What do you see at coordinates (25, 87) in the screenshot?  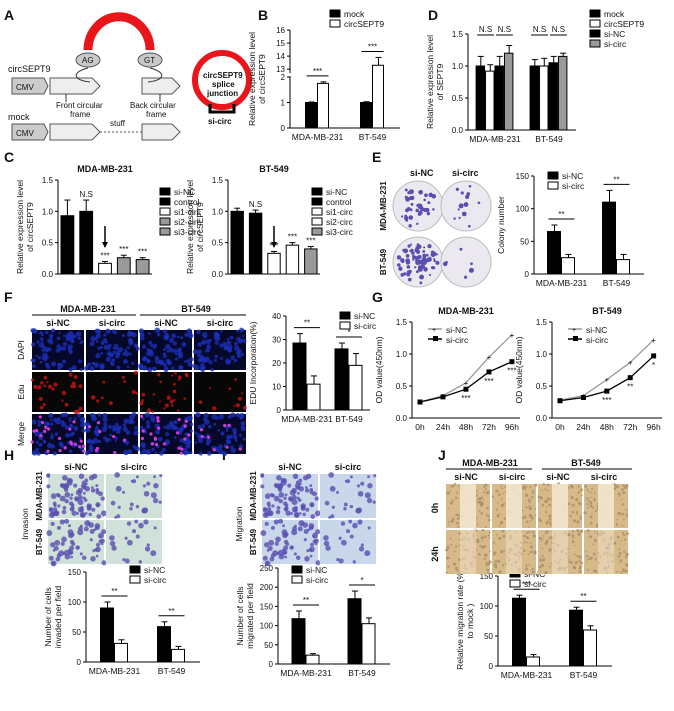 I see `cmv-label-1: CMV` at bounding box center [25, 87].